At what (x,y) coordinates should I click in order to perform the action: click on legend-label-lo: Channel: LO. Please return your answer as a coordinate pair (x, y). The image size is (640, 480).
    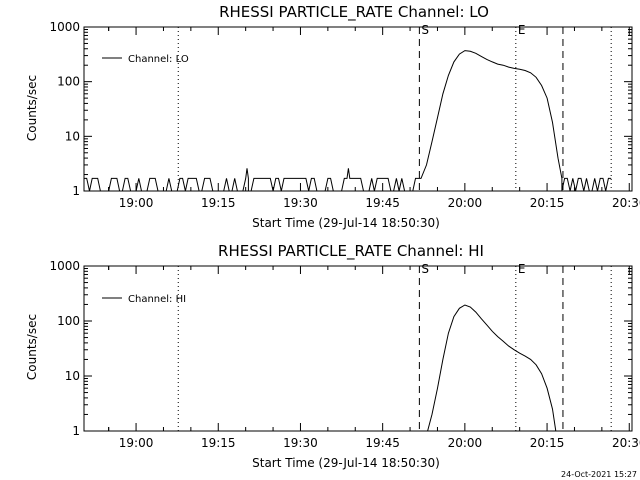
    Looking at the image, I should click on (158, 59).